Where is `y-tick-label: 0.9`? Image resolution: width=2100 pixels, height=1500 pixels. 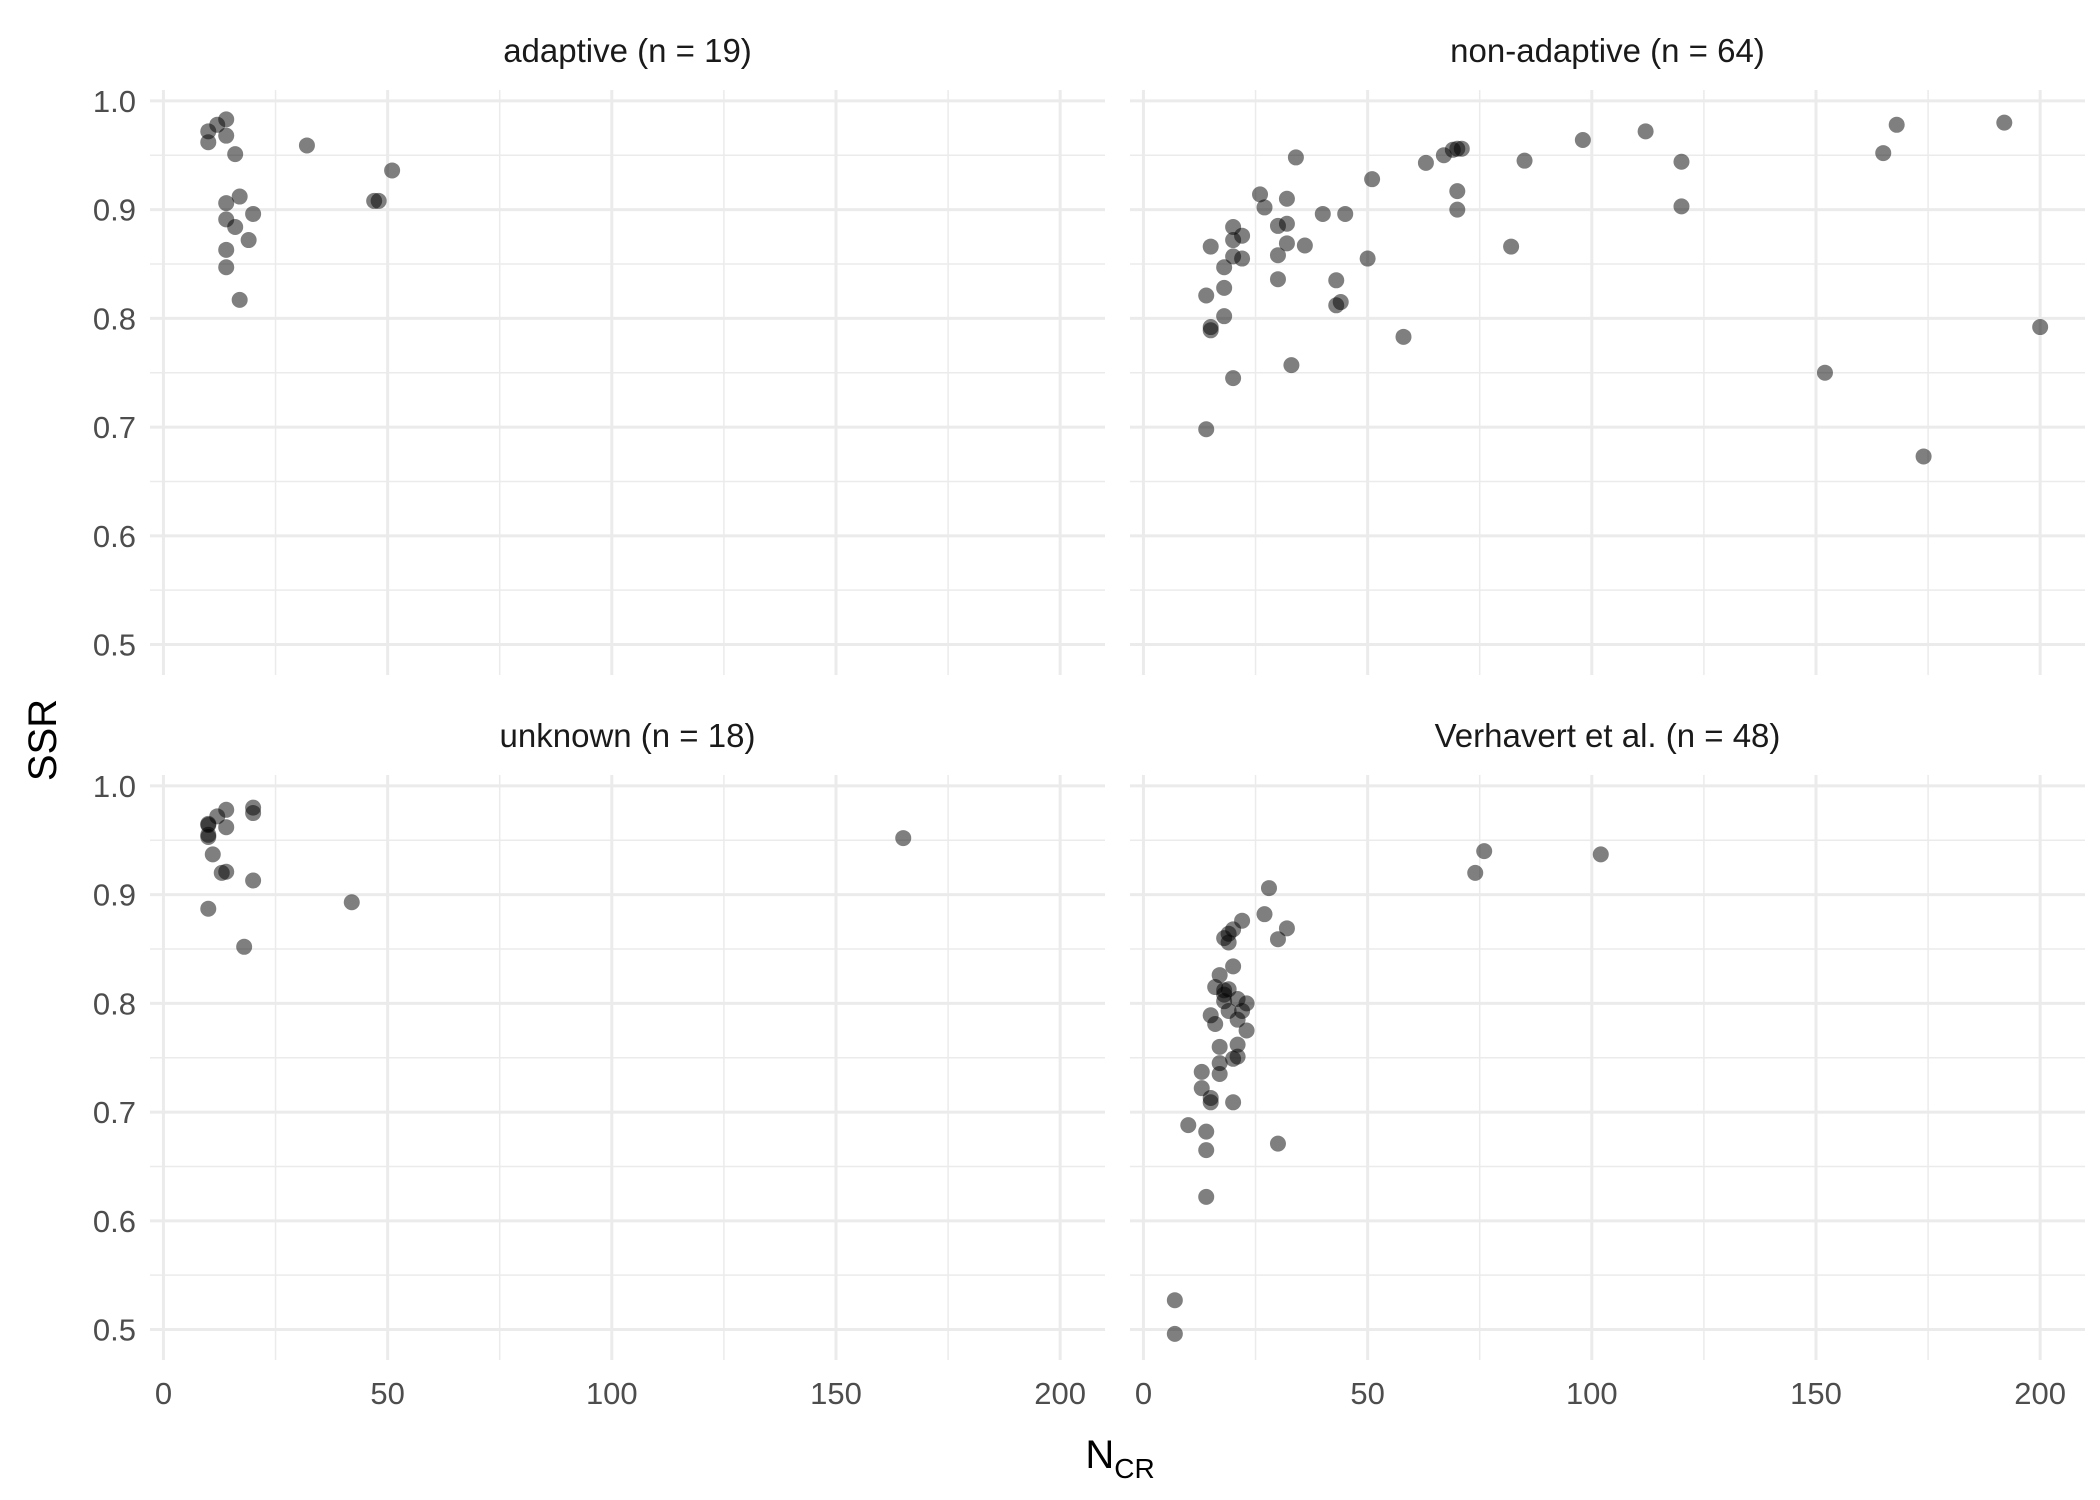 y-tick-label: 0.9 is located at coordinates (114, 895).